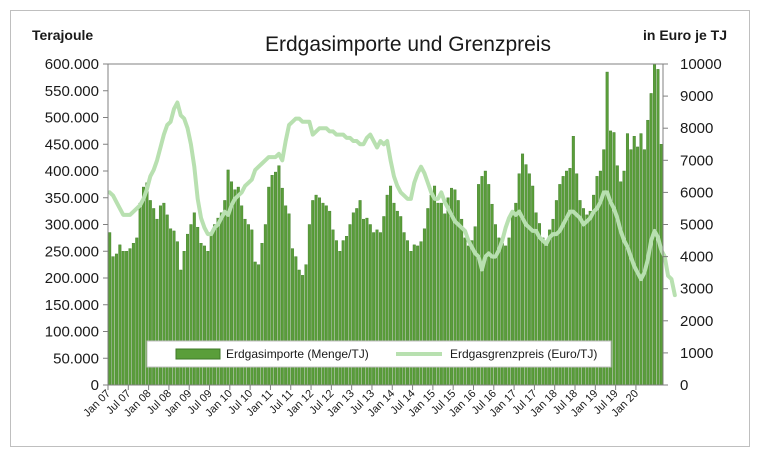 The width and height of the screenshot is (760, 459). Describe the element at coordinates (72, 225) in the screenshot. I see `left-axis-tick-label: 300.000` at that location.